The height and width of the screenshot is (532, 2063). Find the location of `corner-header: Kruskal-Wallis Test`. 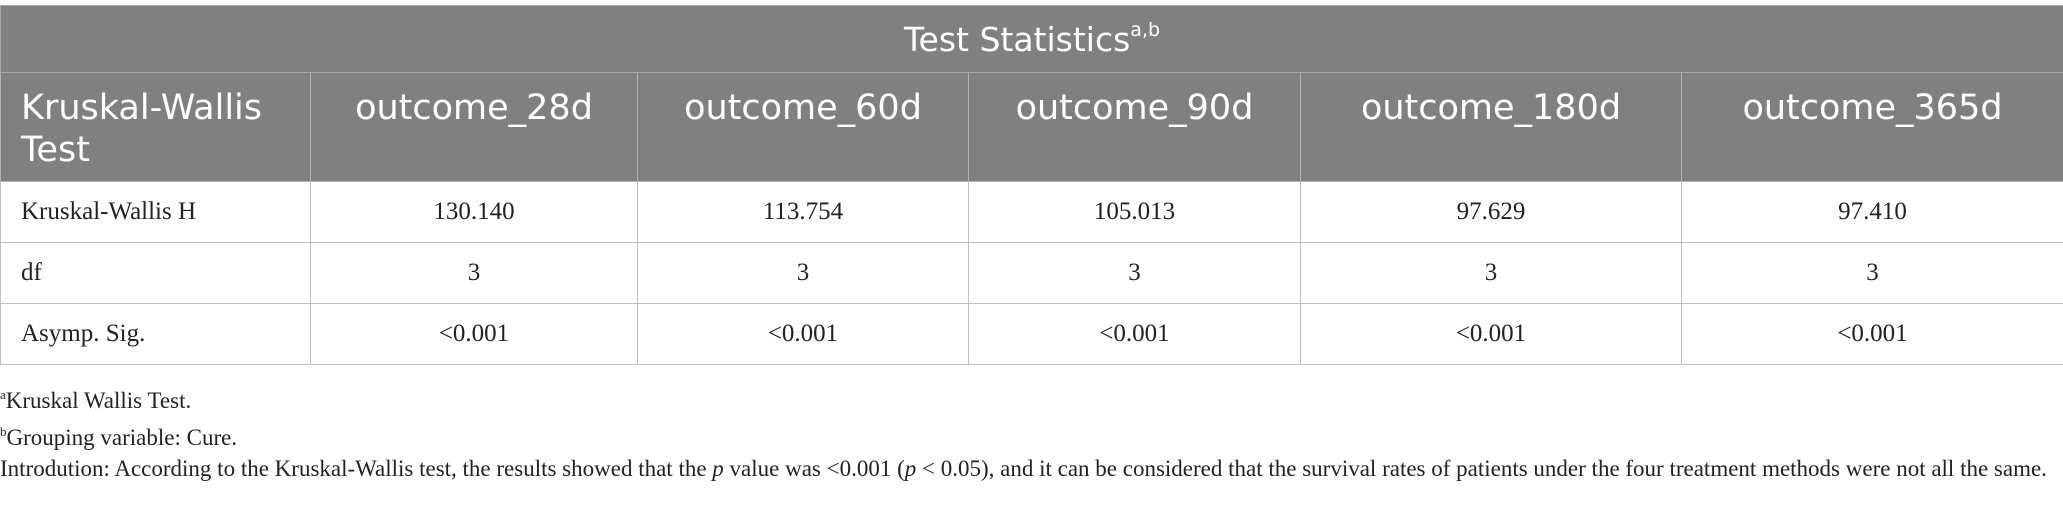

corner-header: Kruskal-Wallis Test is located at coordinates (155, 127).